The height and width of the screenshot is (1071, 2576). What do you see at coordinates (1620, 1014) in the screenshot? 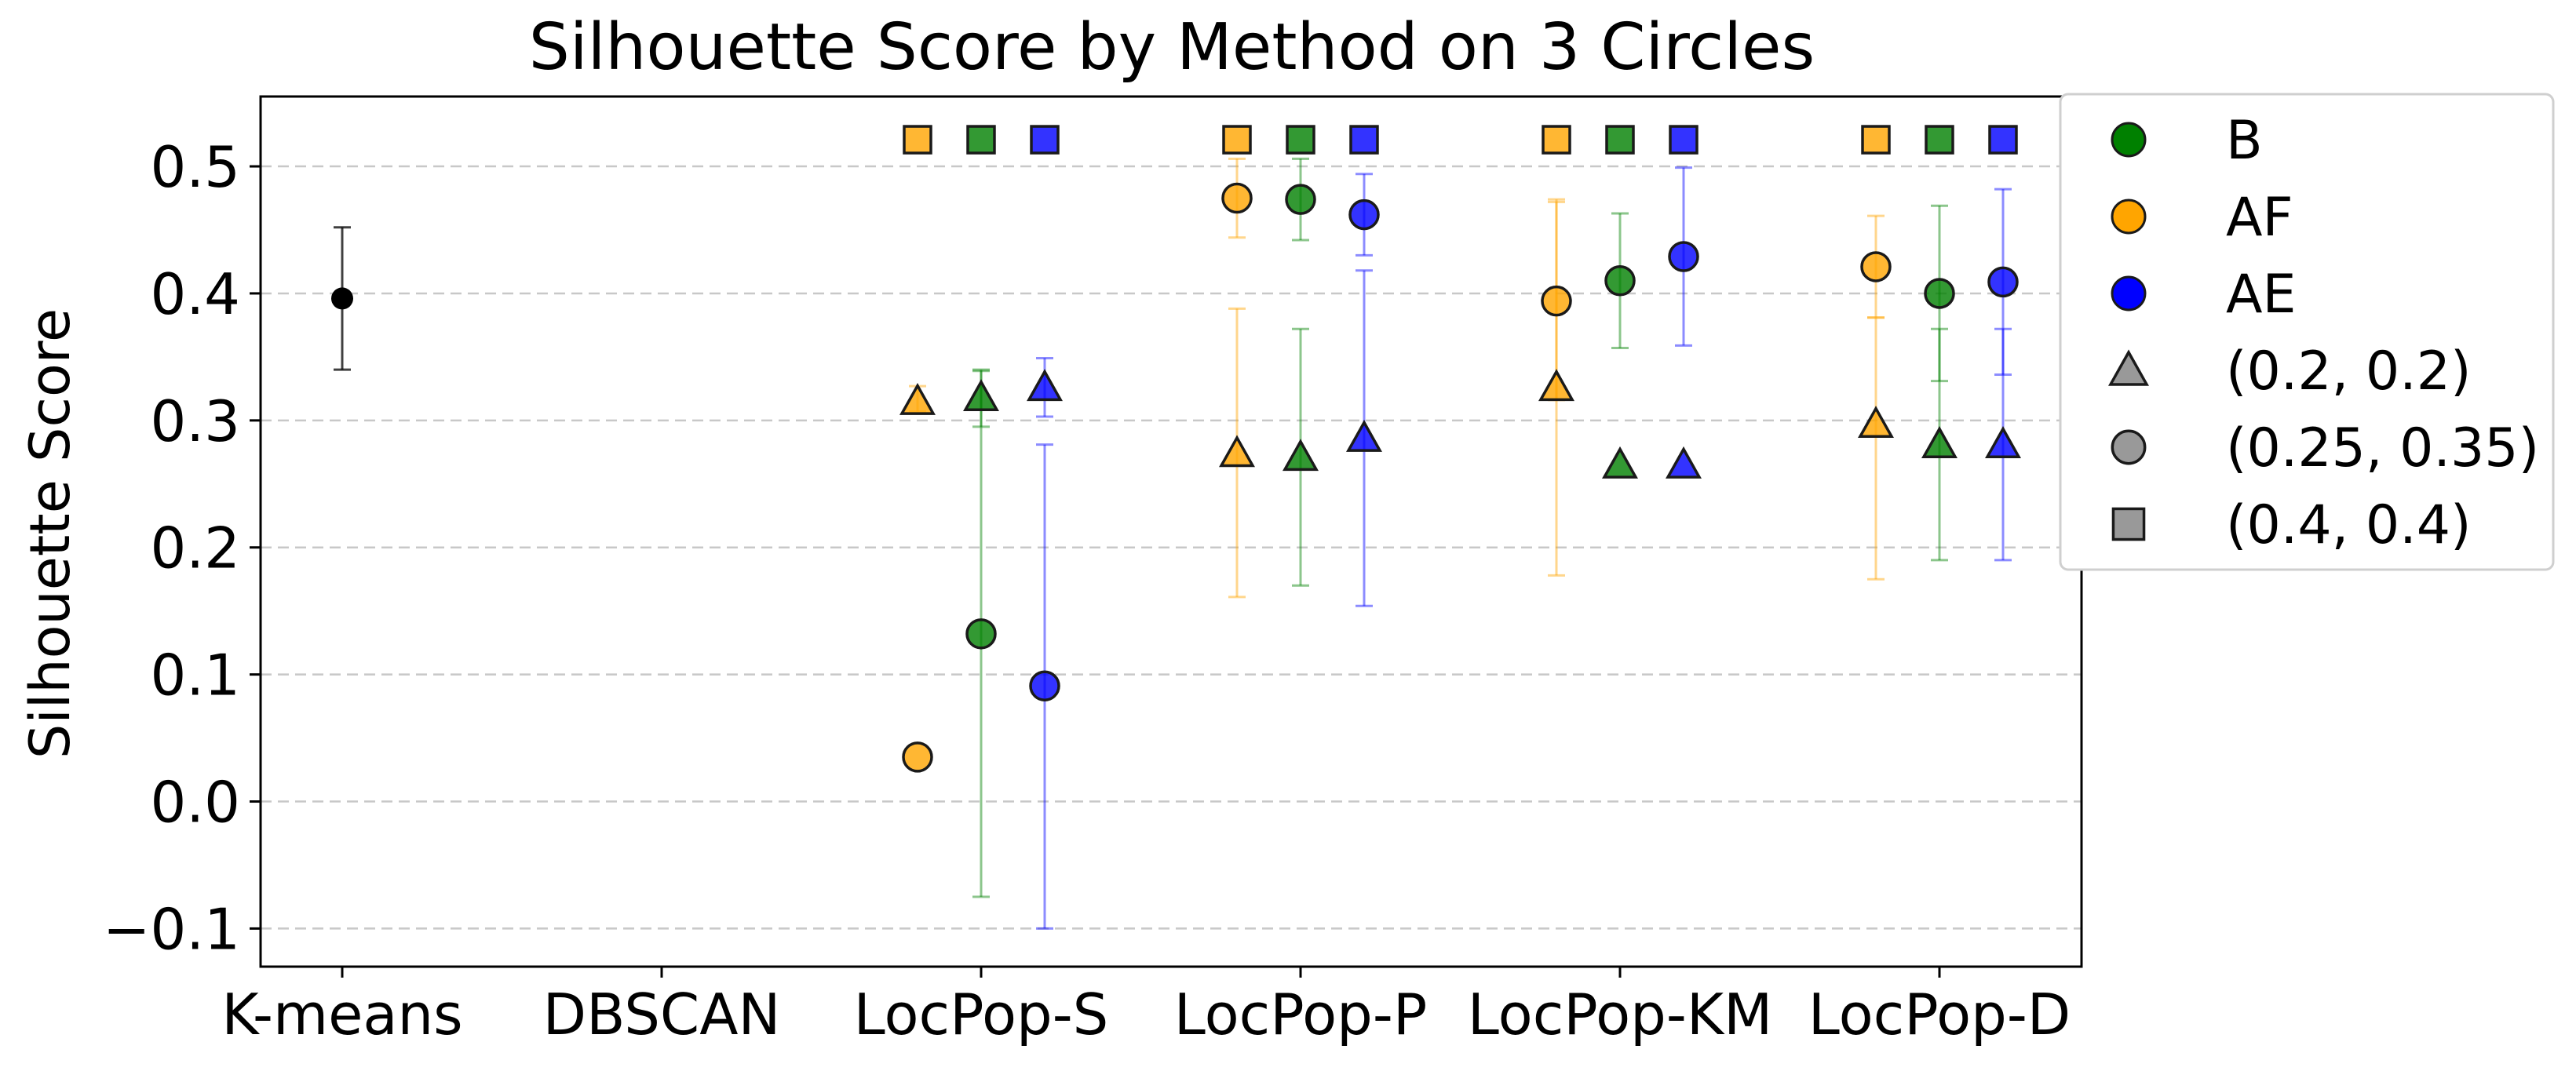
I see `x-tick-label: LocPop-KM` at bounding box center [1620, 1014].